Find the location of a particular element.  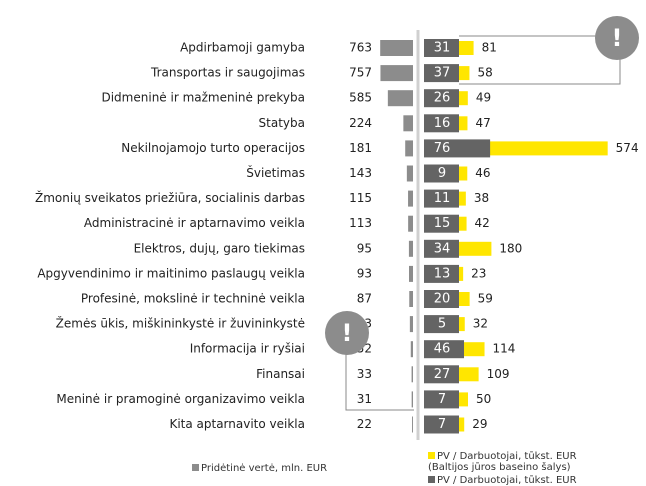

category-label: Švietimas is located at coordinates (275, 172).